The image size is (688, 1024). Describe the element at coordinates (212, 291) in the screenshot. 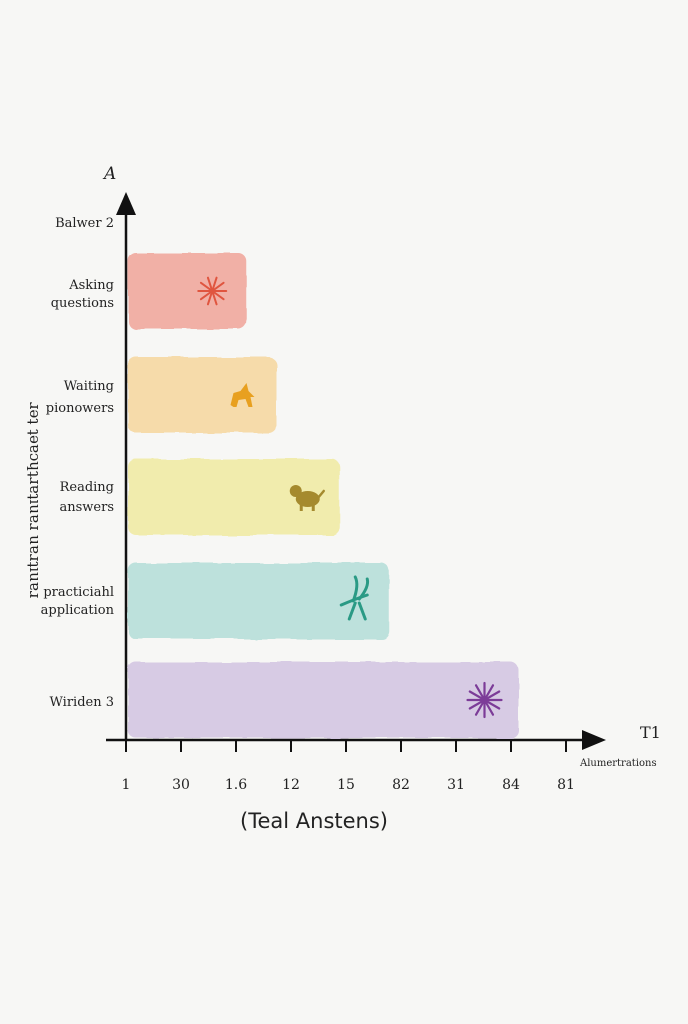

I see `sun-doodle-icon` at that location.